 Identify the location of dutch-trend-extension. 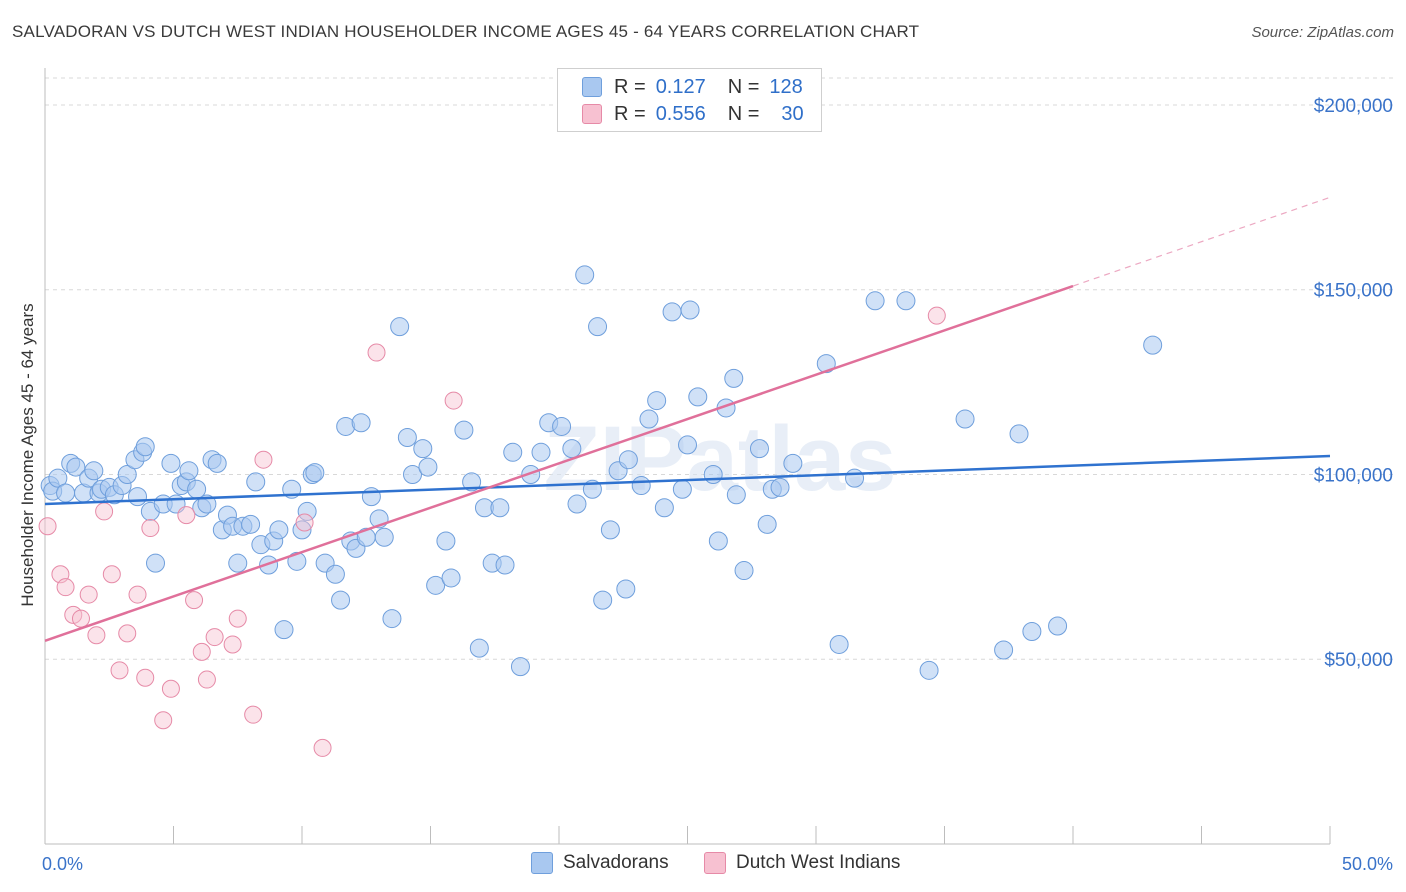
(1201, 241).